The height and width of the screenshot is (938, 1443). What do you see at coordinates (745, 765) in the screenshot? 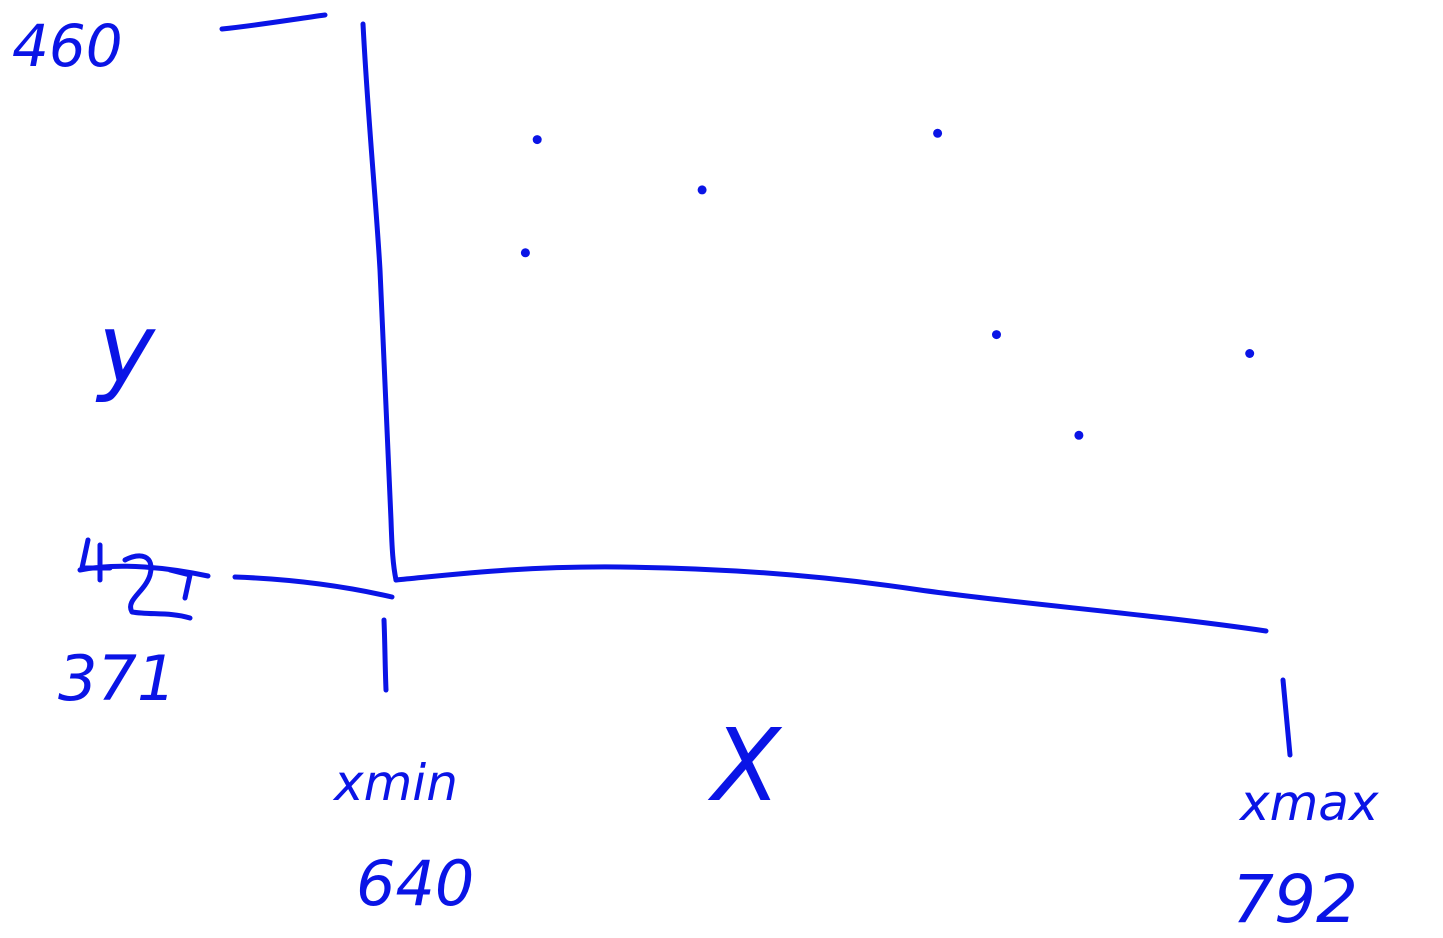
I see `x-axis-label: X` at bounding box center [745, 765].